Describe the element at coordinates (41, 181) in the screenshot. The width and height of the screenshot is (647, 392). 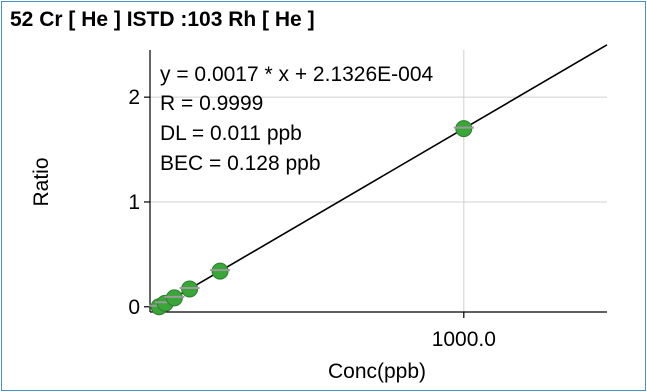
I see `y-axis-label: Ratio` at that location.